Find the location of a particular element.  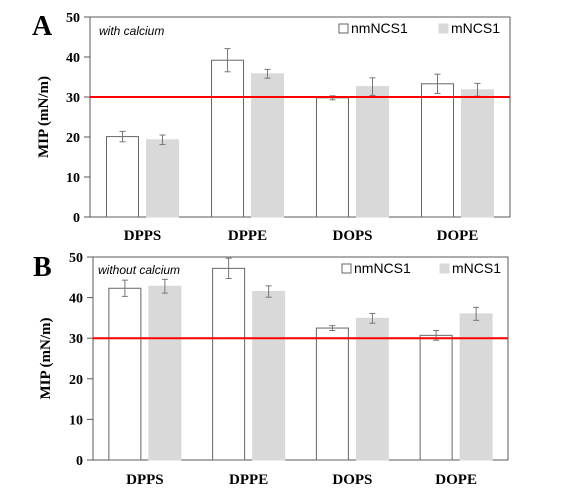

panel-label: B is located at coordinates (42, 267).